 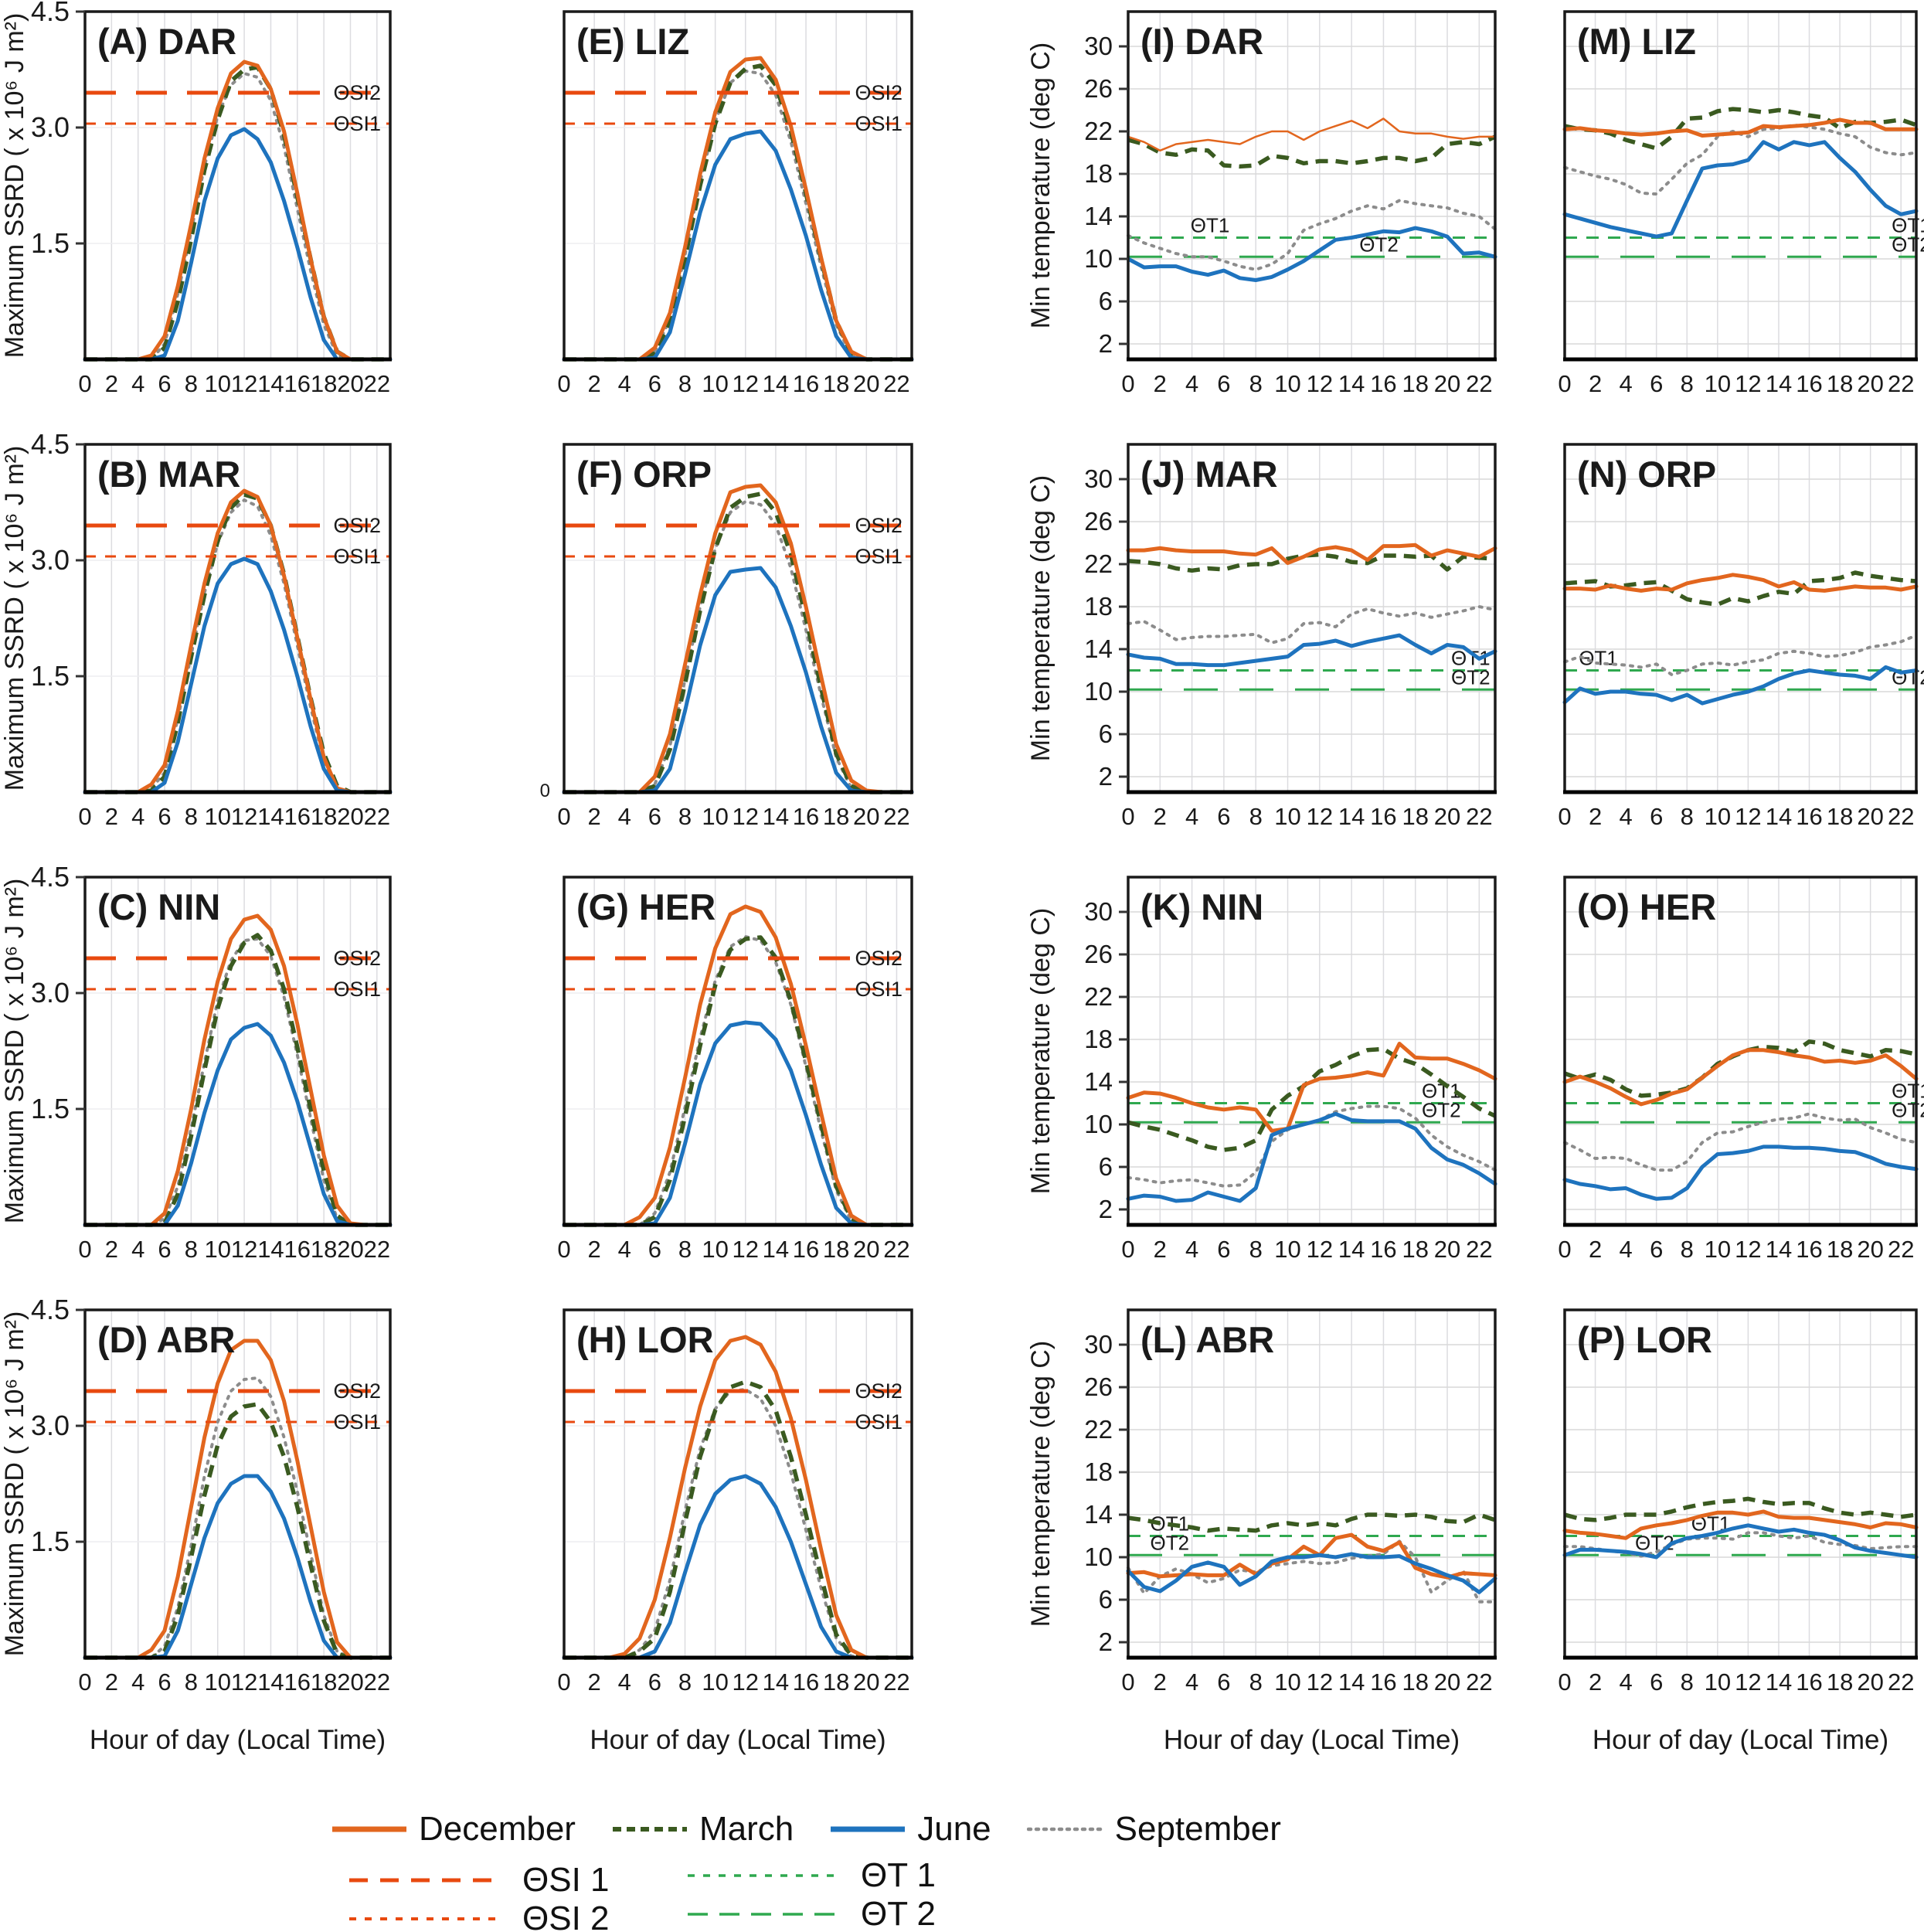 I want to click on december-line-swatch-icon, so click(x=369, y=1829).